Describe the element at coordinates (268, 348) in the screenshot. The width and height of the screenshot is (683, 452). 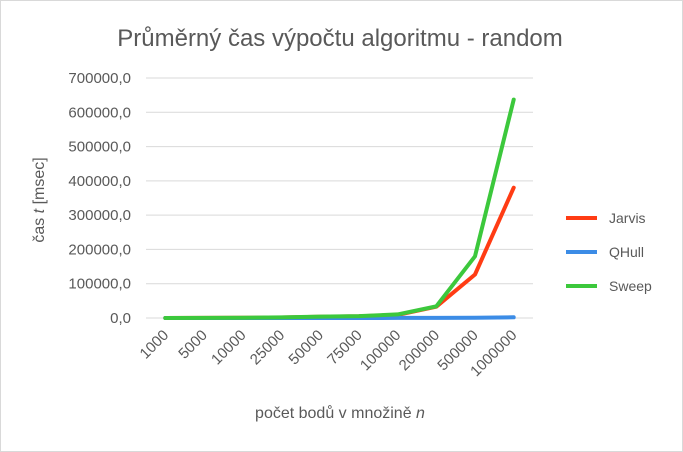
I see `x-tick-label: 25000` at that location.